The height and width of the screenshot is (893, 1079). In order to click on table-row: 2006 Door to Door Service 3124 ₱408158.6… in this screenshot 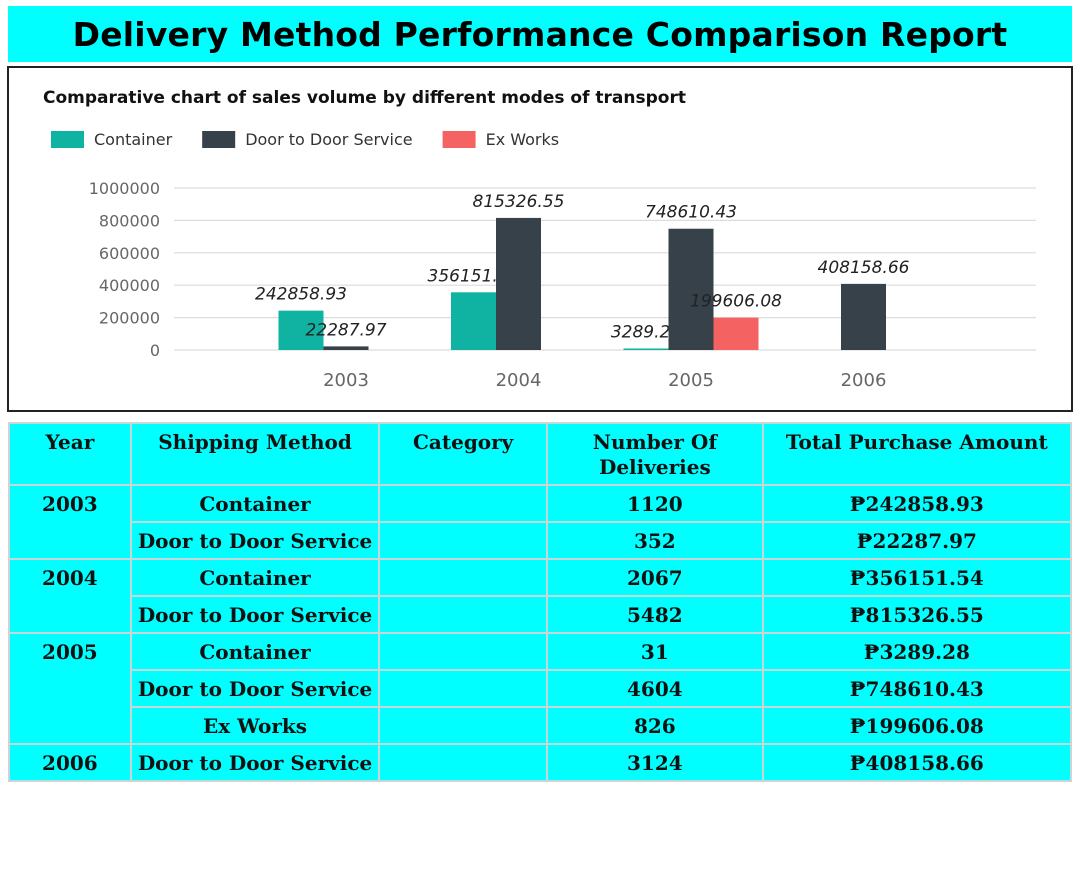, I will do `click(540, 762)`.